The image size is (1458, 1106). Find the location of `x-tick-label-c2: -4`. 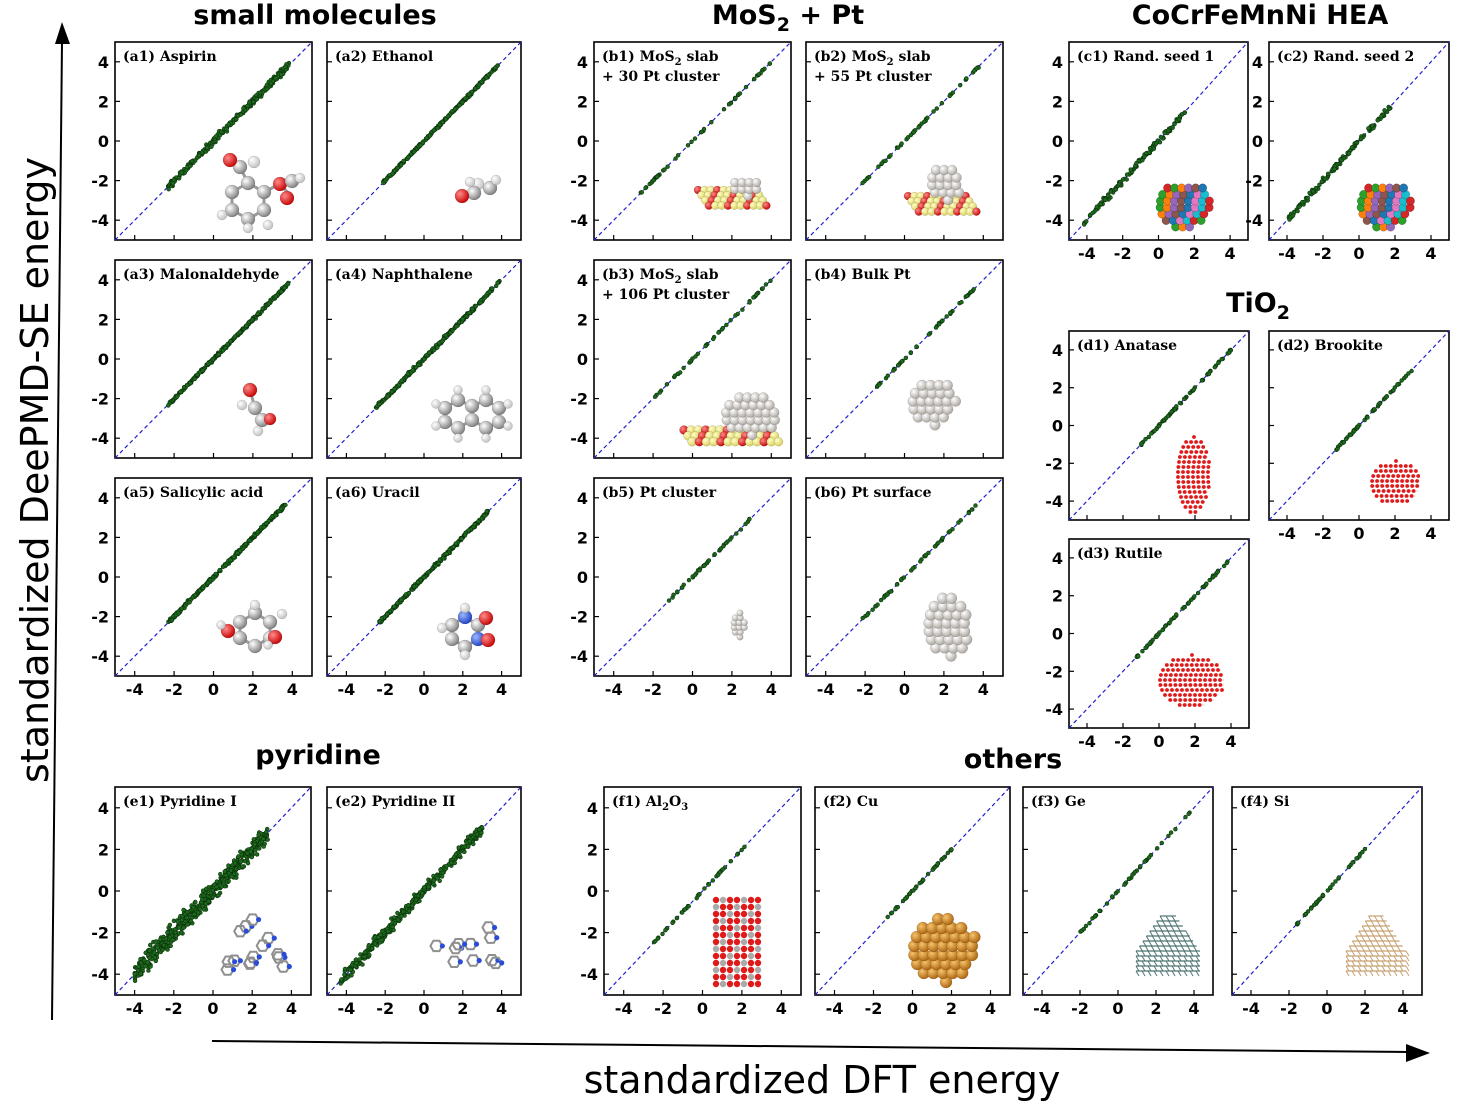

x-tick-label-c2: -4 is located at coordinates (1287, 253).